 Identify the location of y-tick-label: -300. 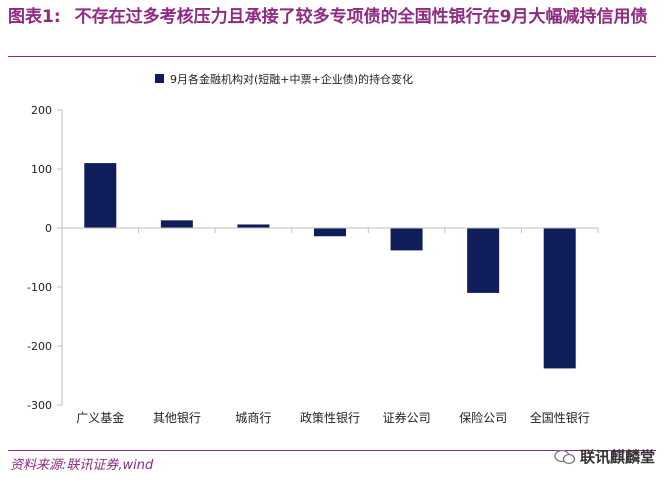
(39, 405).